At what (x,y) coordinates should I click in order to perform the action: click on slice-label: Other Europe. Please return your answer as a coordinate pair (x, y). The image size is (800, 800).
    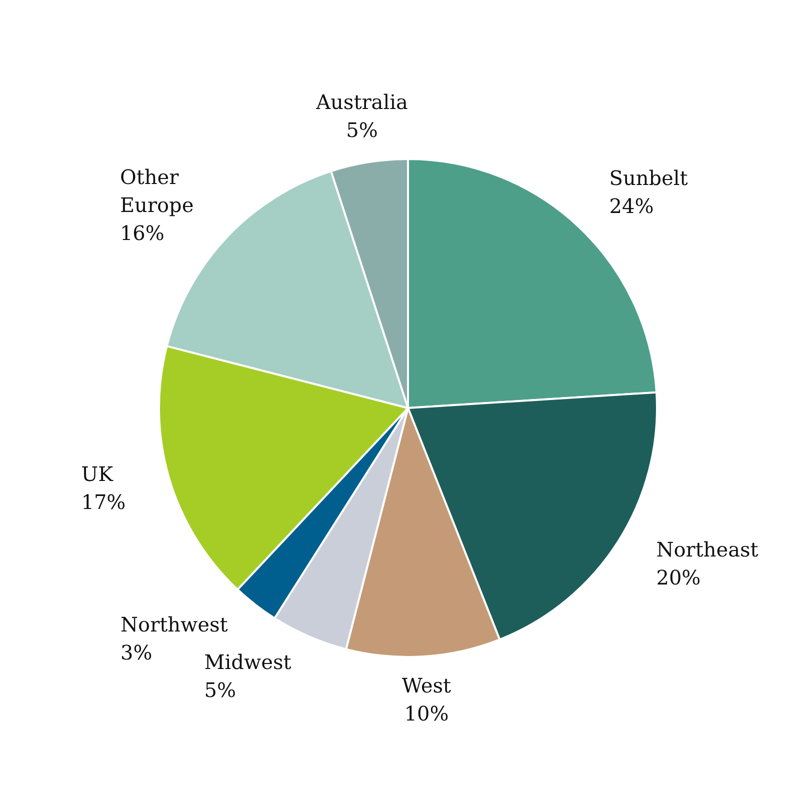
    Looking at the image, I should click on (157, 190).